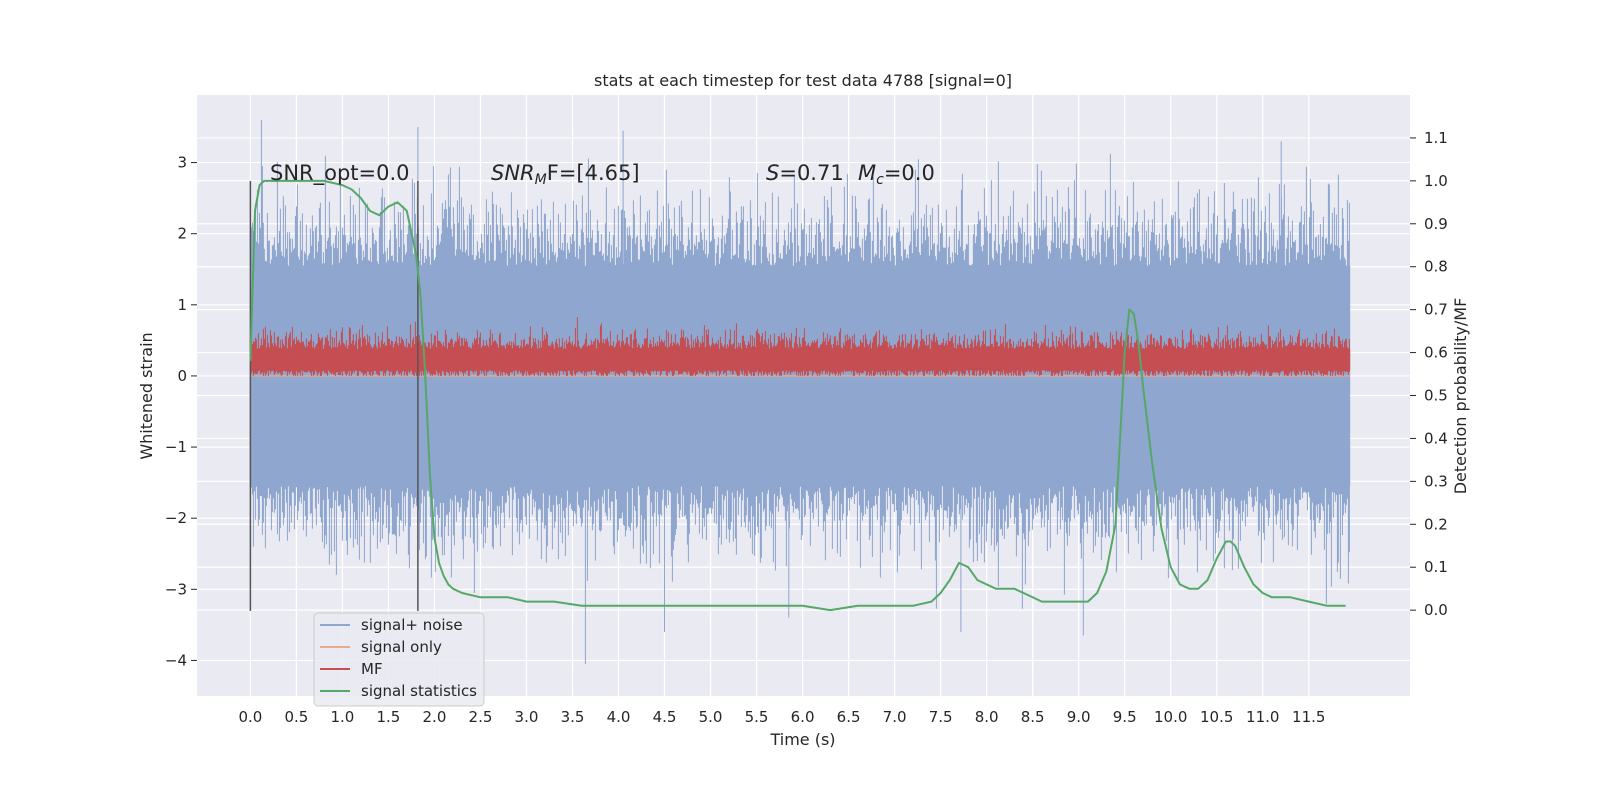 Image resolution: width=1600 pixels, height=800 pixels. Describe the element at coordinates (296, 717) in the screenshot. I see `x-tick-label-1: 0.5` at that location.